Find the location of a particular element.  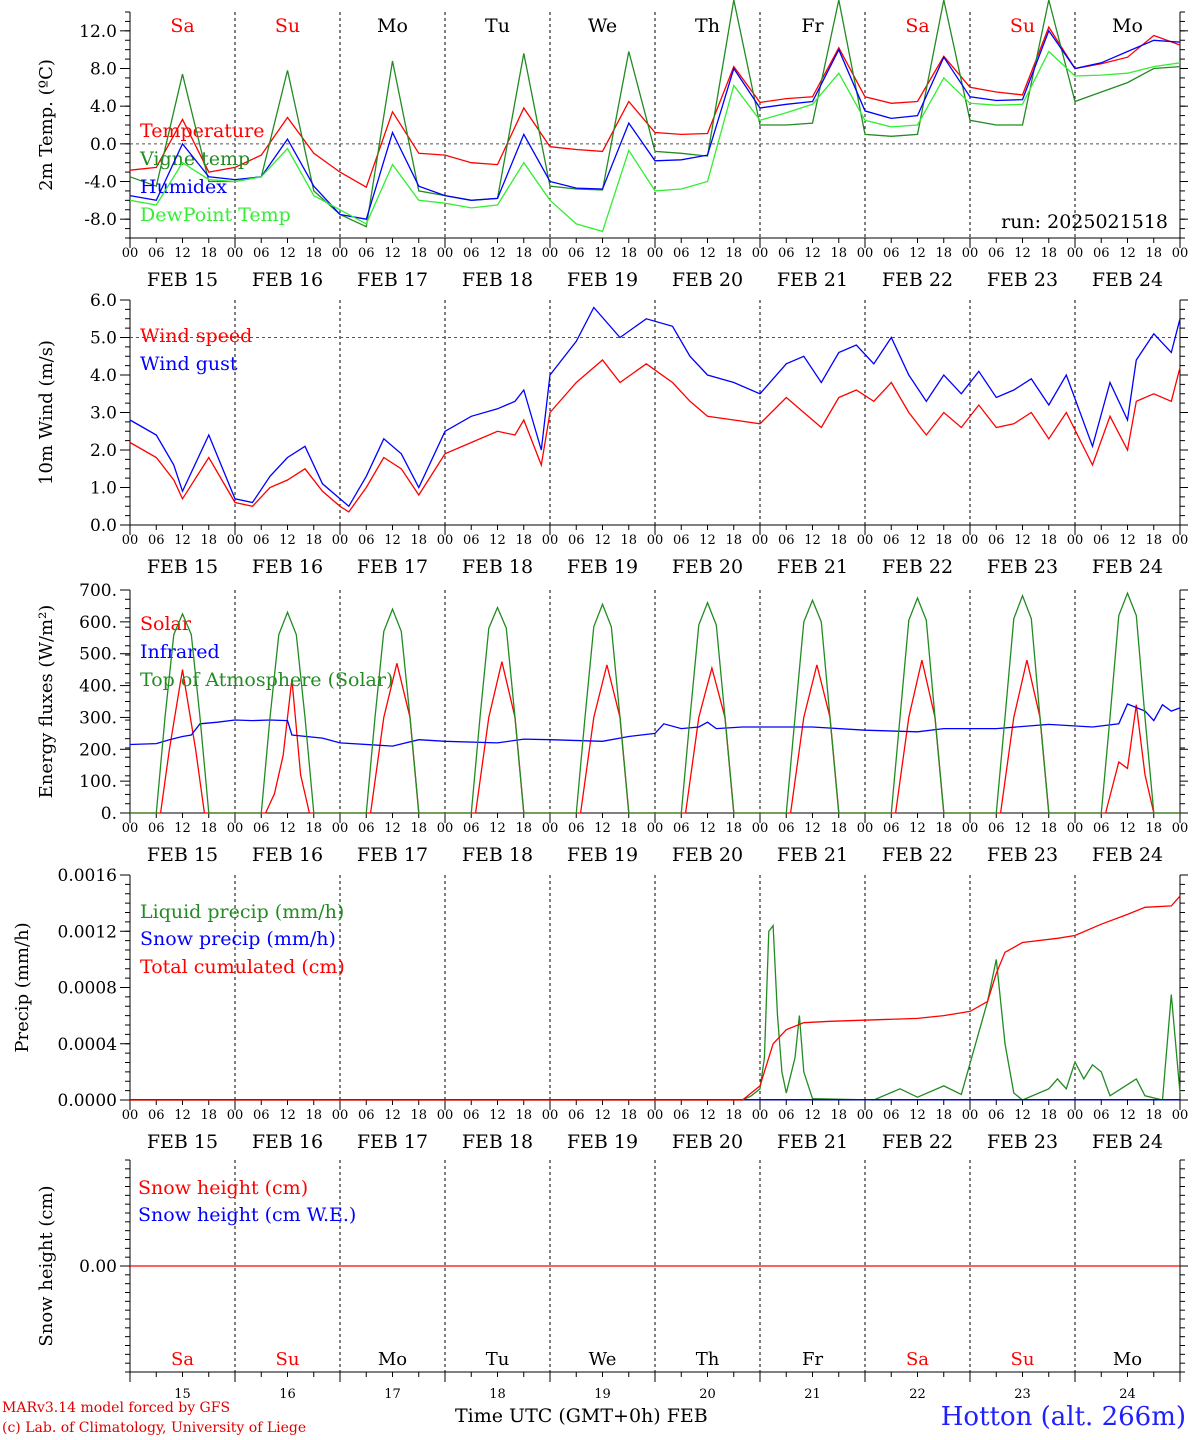

day-name-top: Mo is located at coordinates (1127, 26).